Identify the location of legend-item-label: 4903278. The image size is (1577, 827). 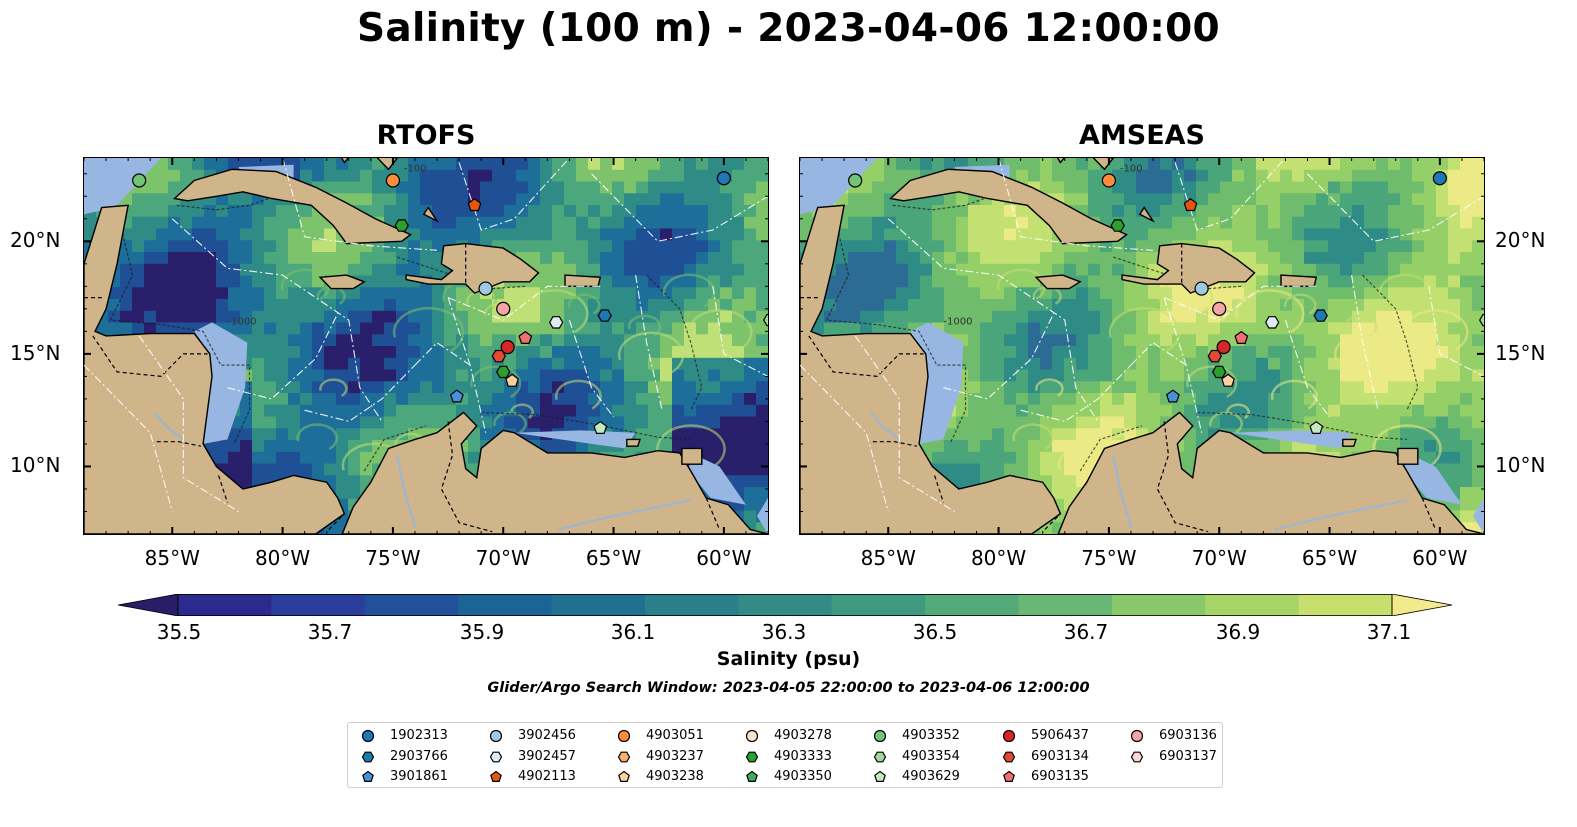
(803, 735).